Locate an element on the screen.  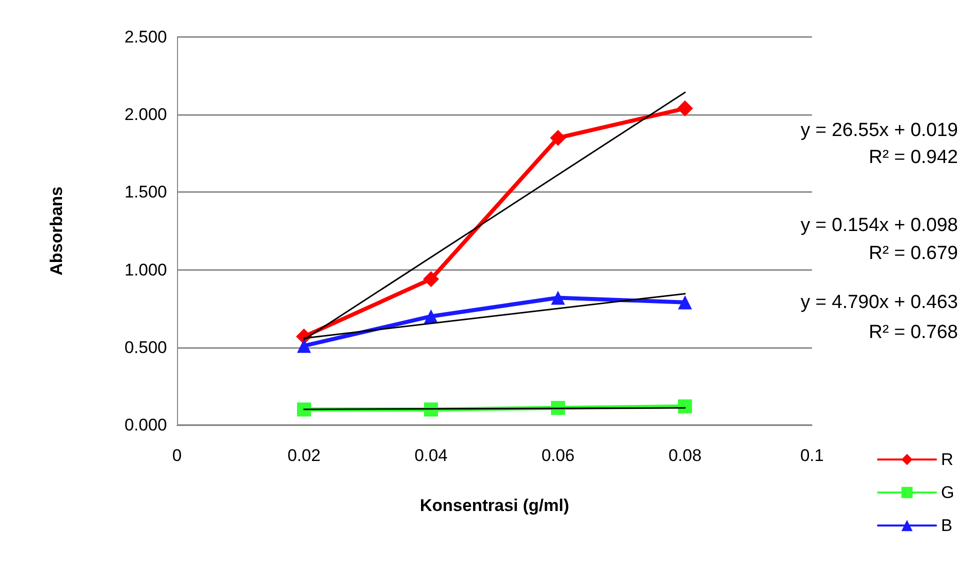
text: R² = 0.768 is located at coordinates (913, 332).